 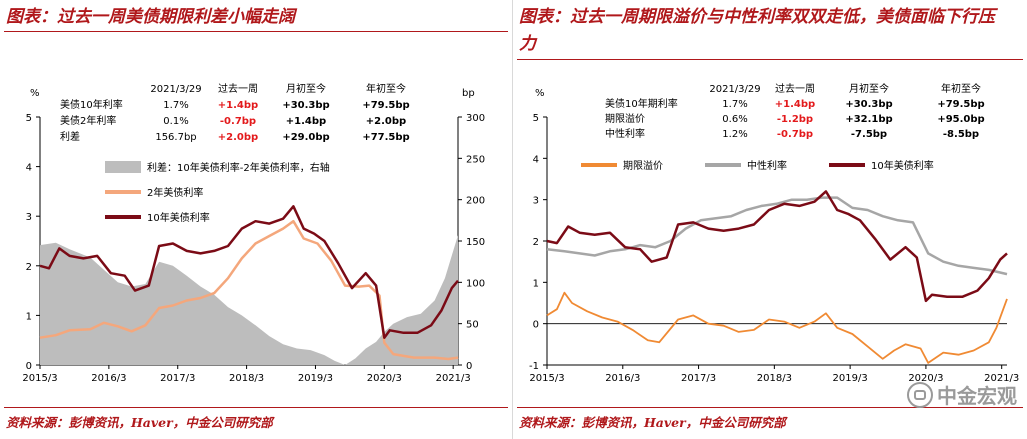 What do you see at coordinates (175, 192) in the screenshot?
I see `legend-label: 2年美债利率` at bounding box center [175, 192].